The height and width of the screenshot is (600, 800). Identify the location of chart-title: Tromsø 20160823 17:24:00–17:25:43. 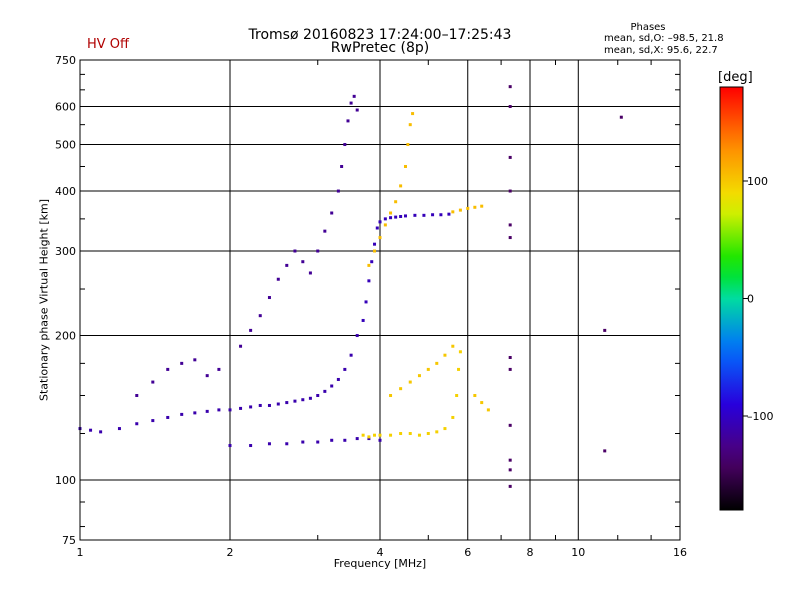
(380, 35).